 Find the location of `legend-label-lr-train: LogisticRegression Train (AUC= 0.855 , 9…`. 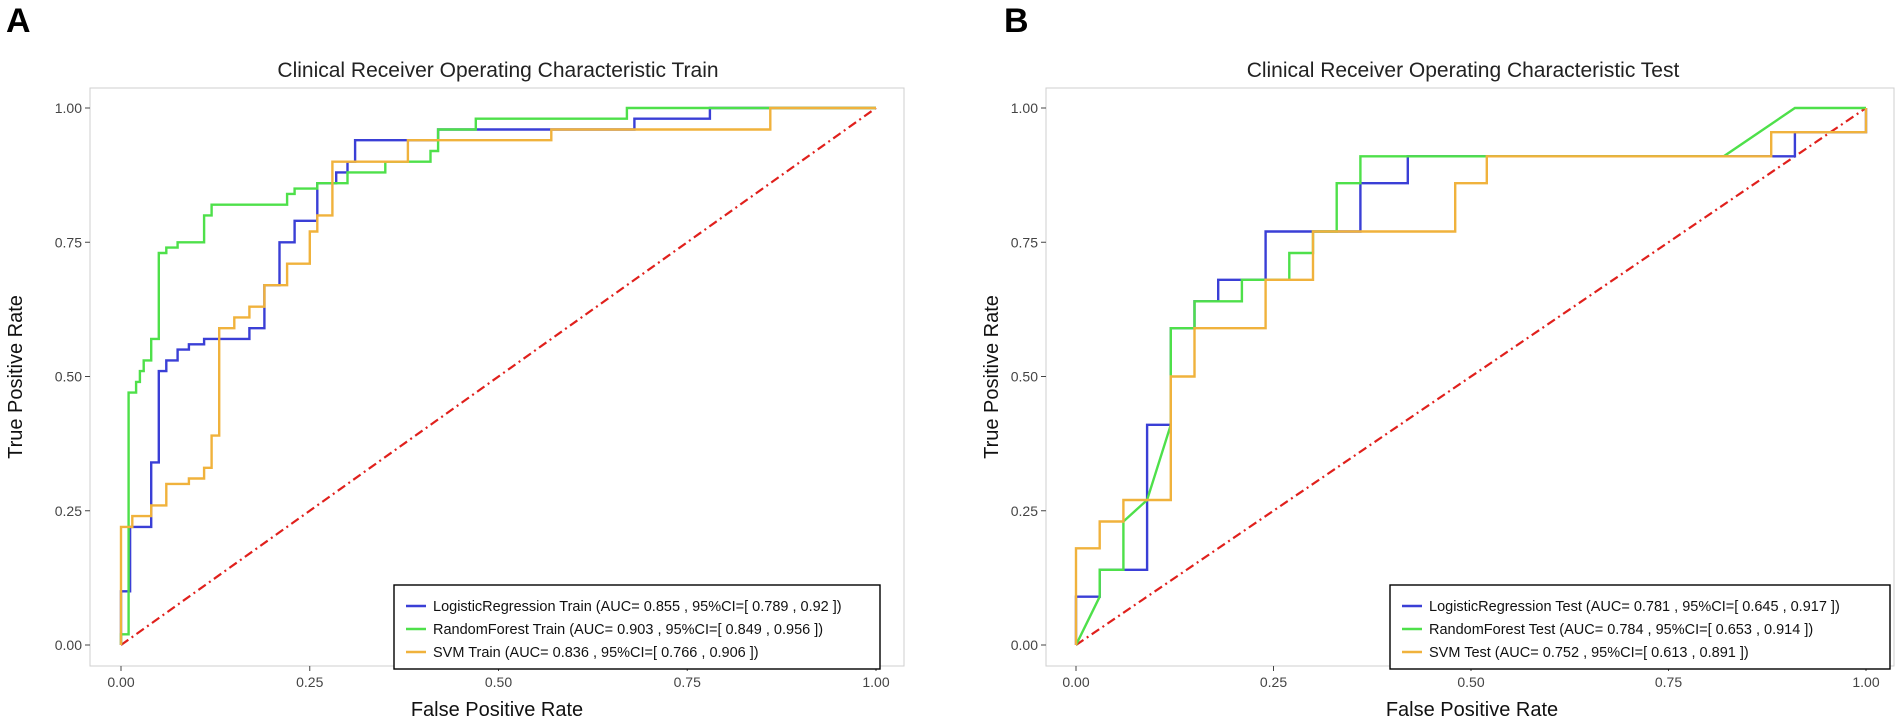

legend-label-lr-train: LogisticRegression Train (AUC= 0.855 , 9… is located at coordinates (637, 607).